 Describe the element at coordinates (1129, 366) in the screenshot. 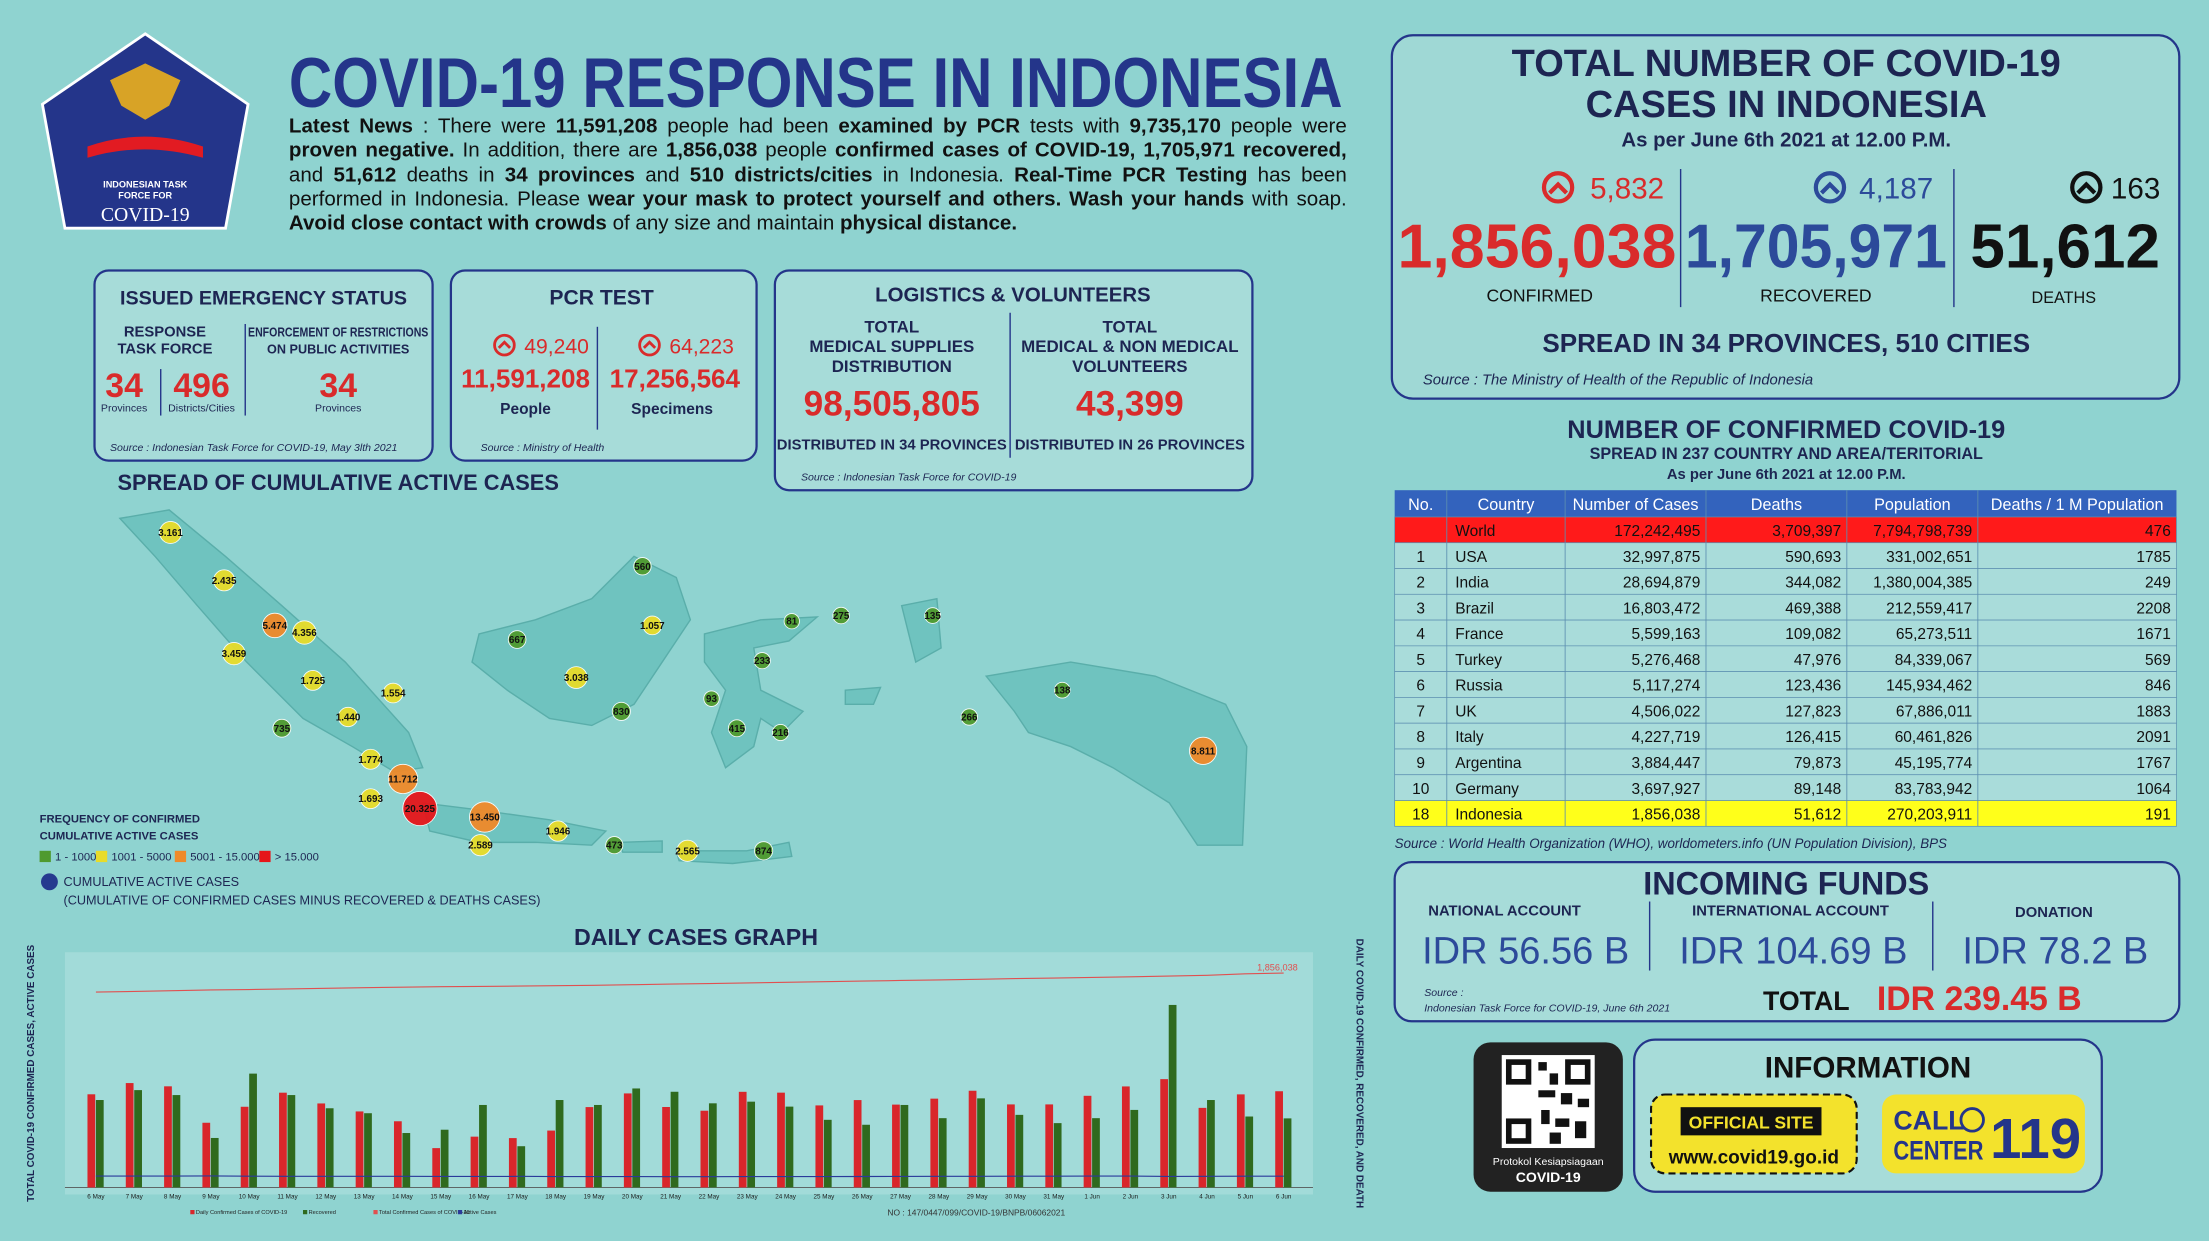

I see `label: VOLUNTEERS` at that location.